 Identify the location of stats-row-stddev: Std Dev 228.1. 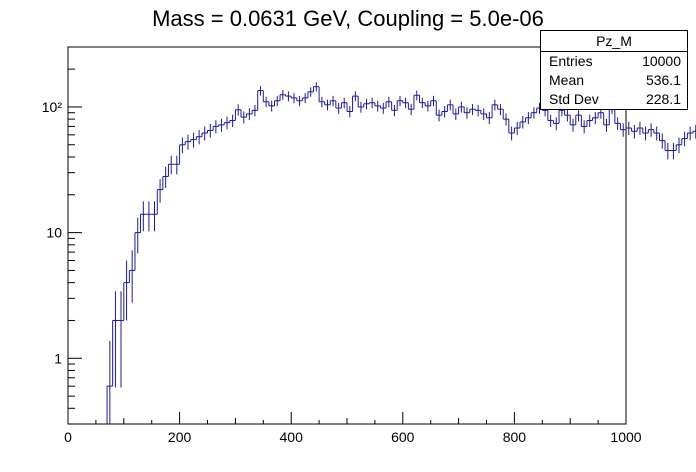
(614, 99).